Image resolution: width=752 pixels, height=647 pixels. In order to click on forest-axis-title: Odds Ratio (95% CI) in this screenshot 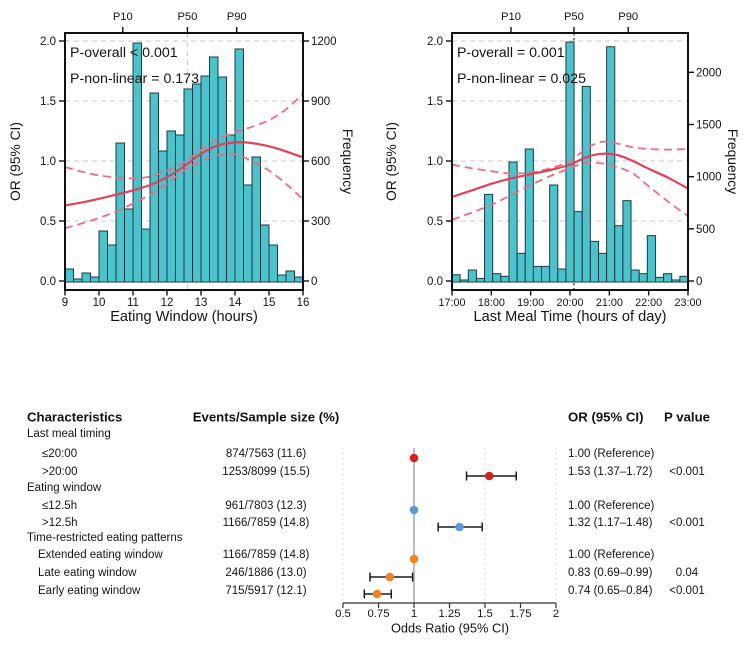, I will do `click(450, 628)`.